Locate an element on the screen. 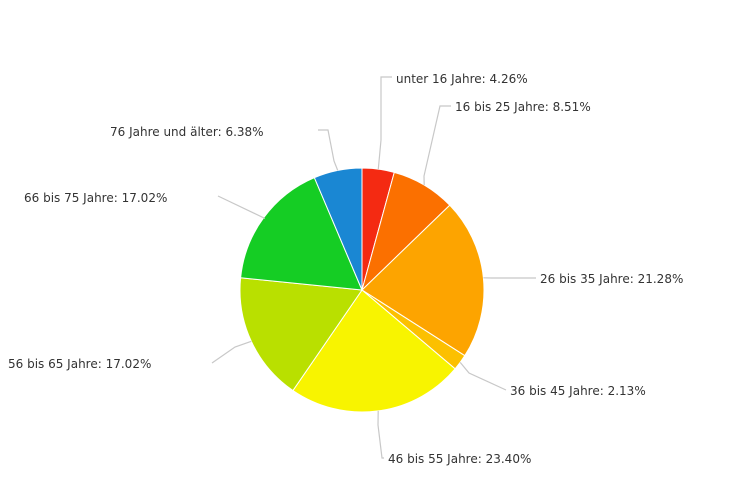 This screenshot has height=499, width=740. leader-line-76-plus is located at coordinates (328, 150).